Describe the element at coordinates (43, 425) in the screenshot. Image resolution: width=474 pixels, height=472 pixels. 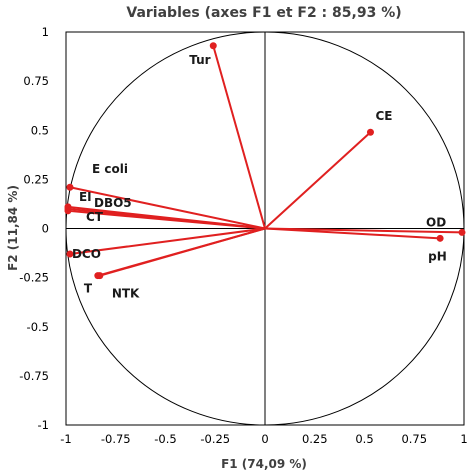
I see `y-tick-label: -1` at that location.